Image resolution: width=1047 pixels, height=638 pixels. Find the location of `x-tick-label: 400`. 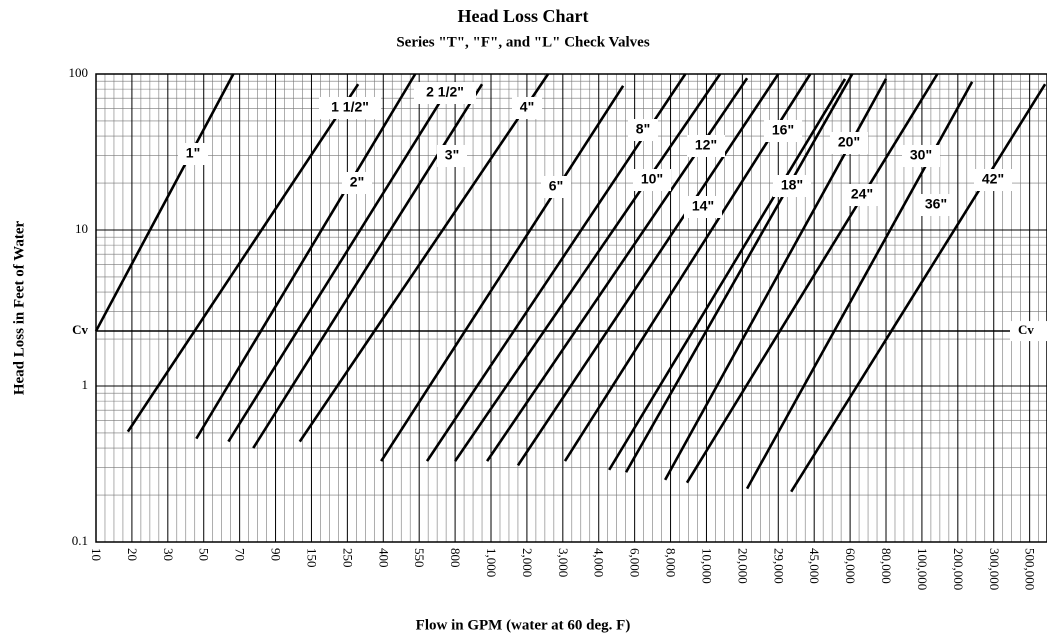

x-tick-label: 400 is located at coordinates (383, 558).